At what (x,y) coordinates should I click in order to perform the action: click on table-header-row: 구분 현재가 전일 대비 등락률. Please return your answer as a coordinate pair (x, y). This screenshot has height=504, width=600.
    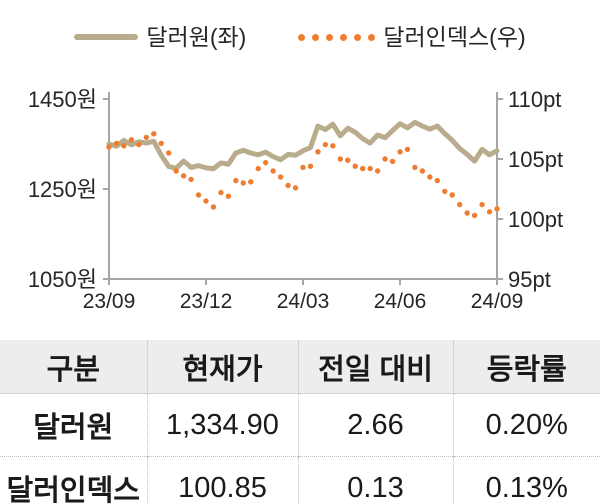
    Looking at the image, I should click on (300, 367).